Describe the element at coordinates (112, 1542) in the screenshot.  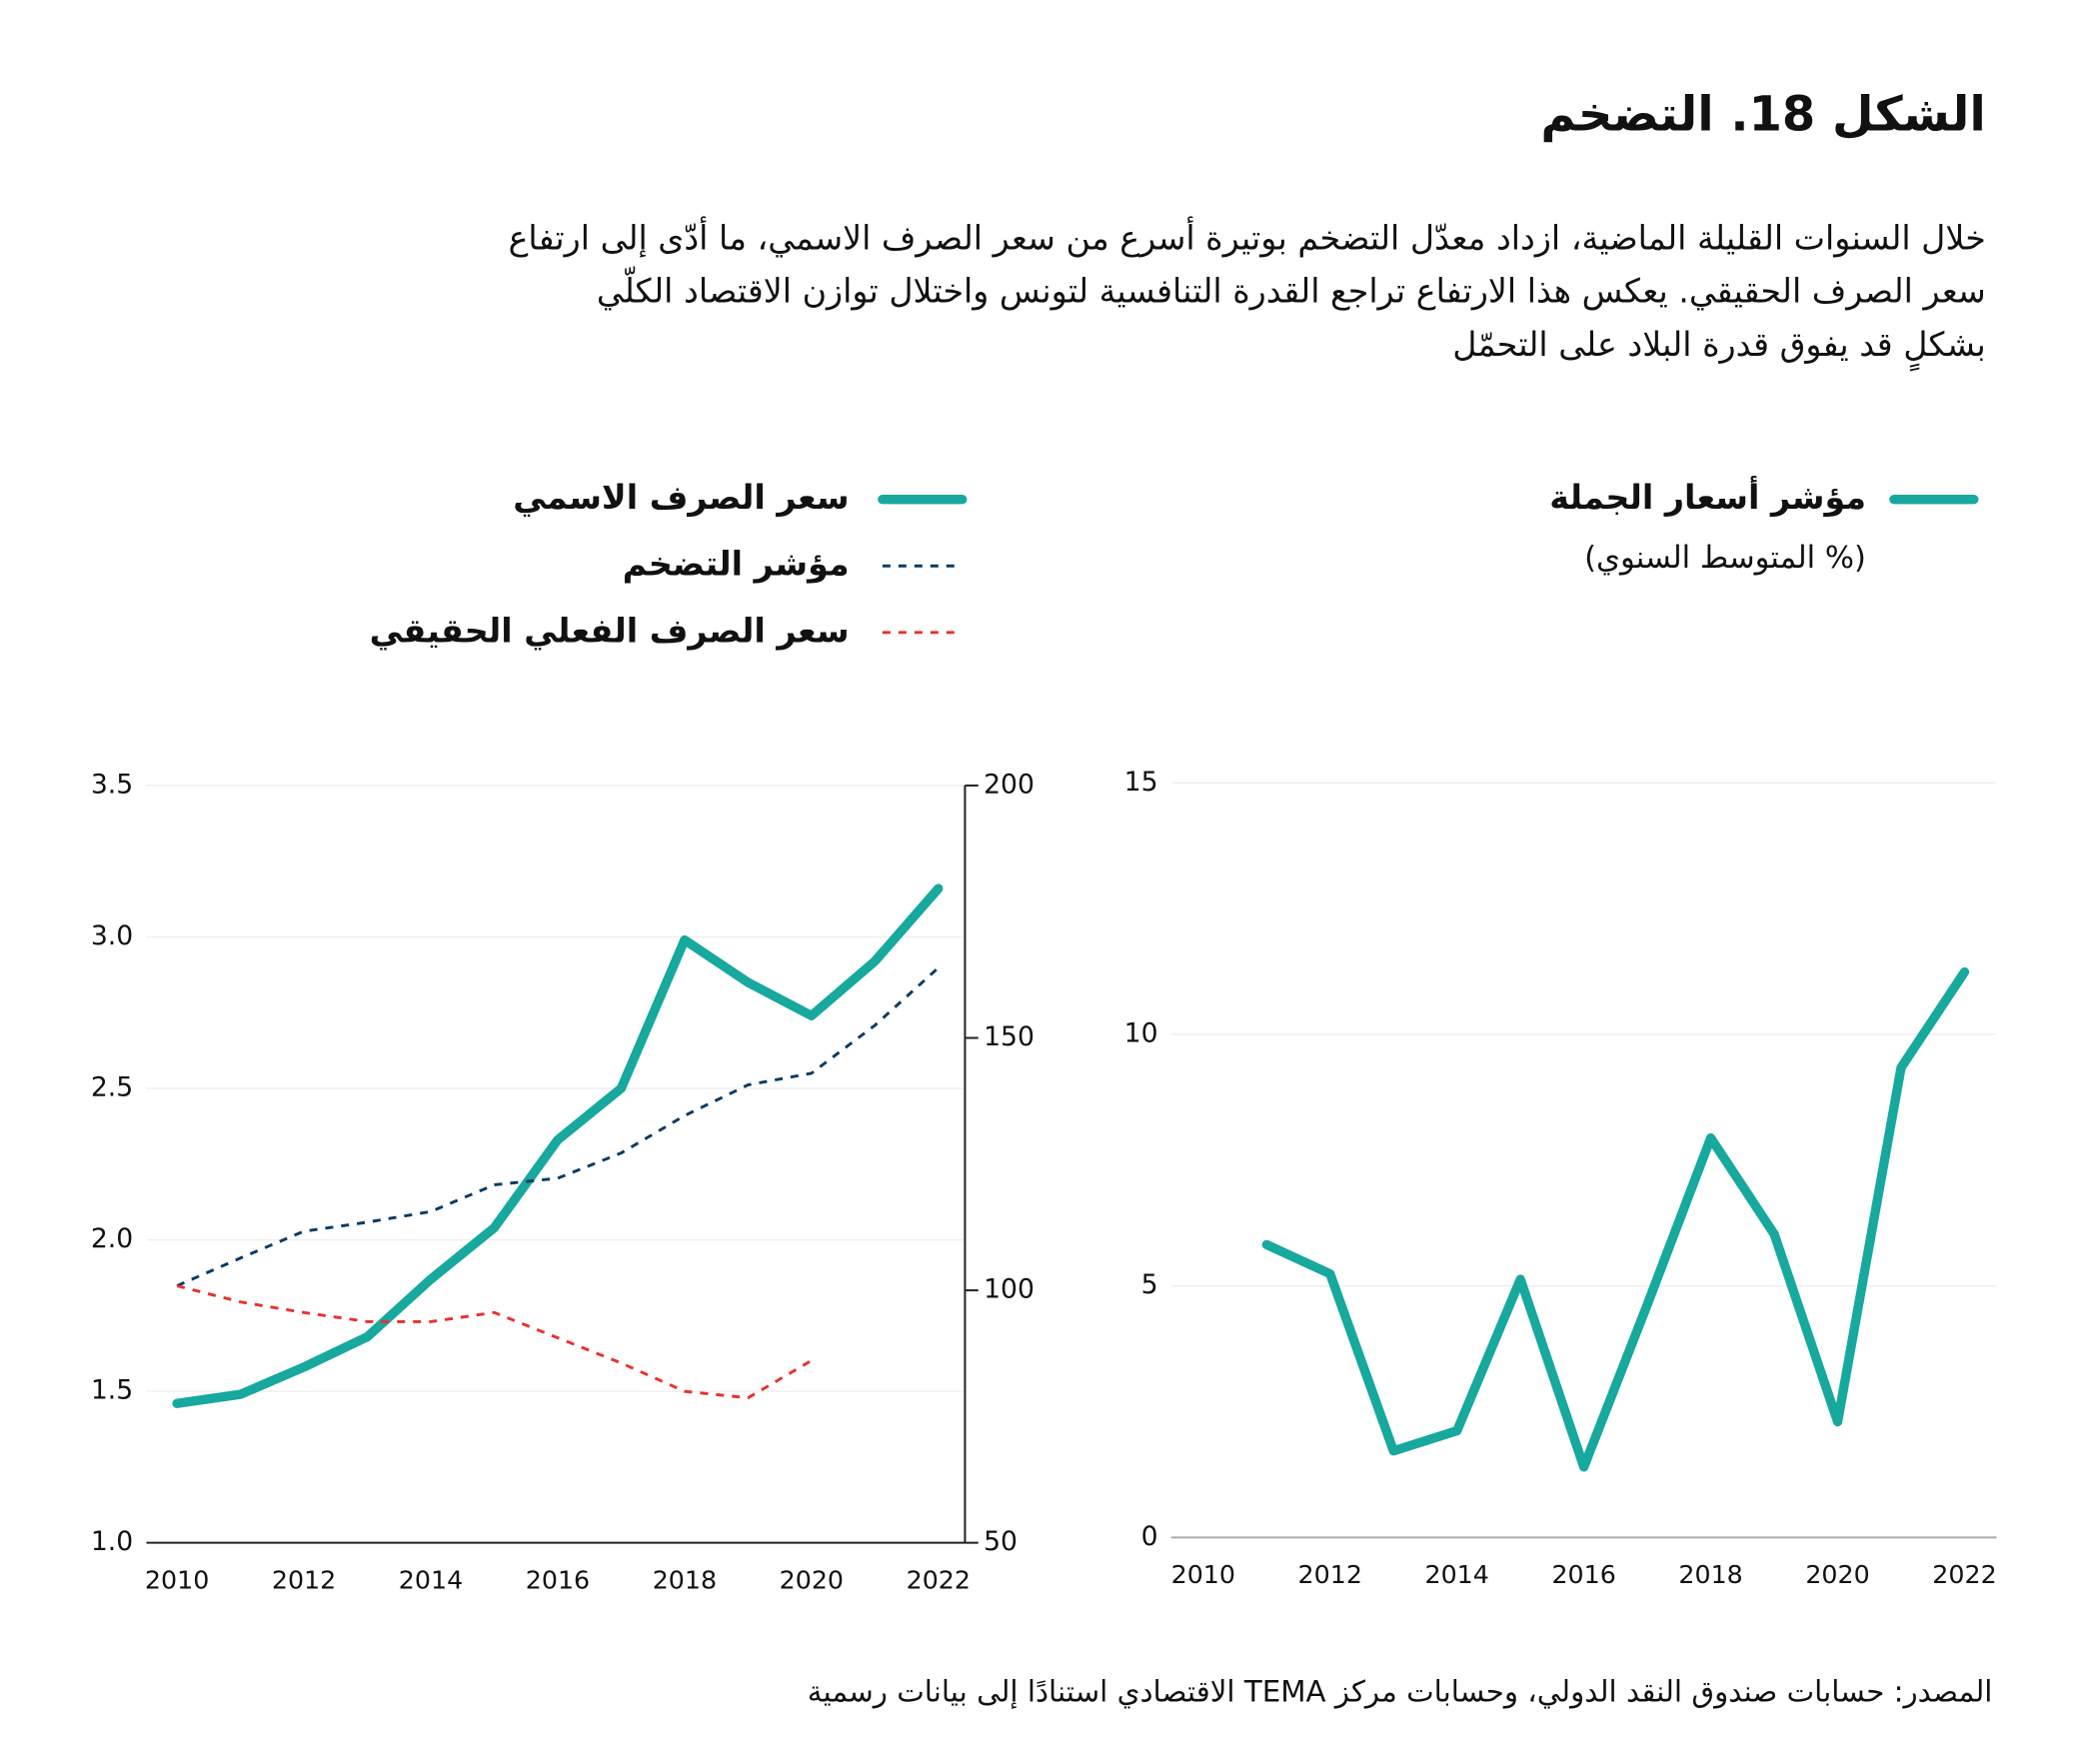
I see `y-tick-label: 1.0` at that location.